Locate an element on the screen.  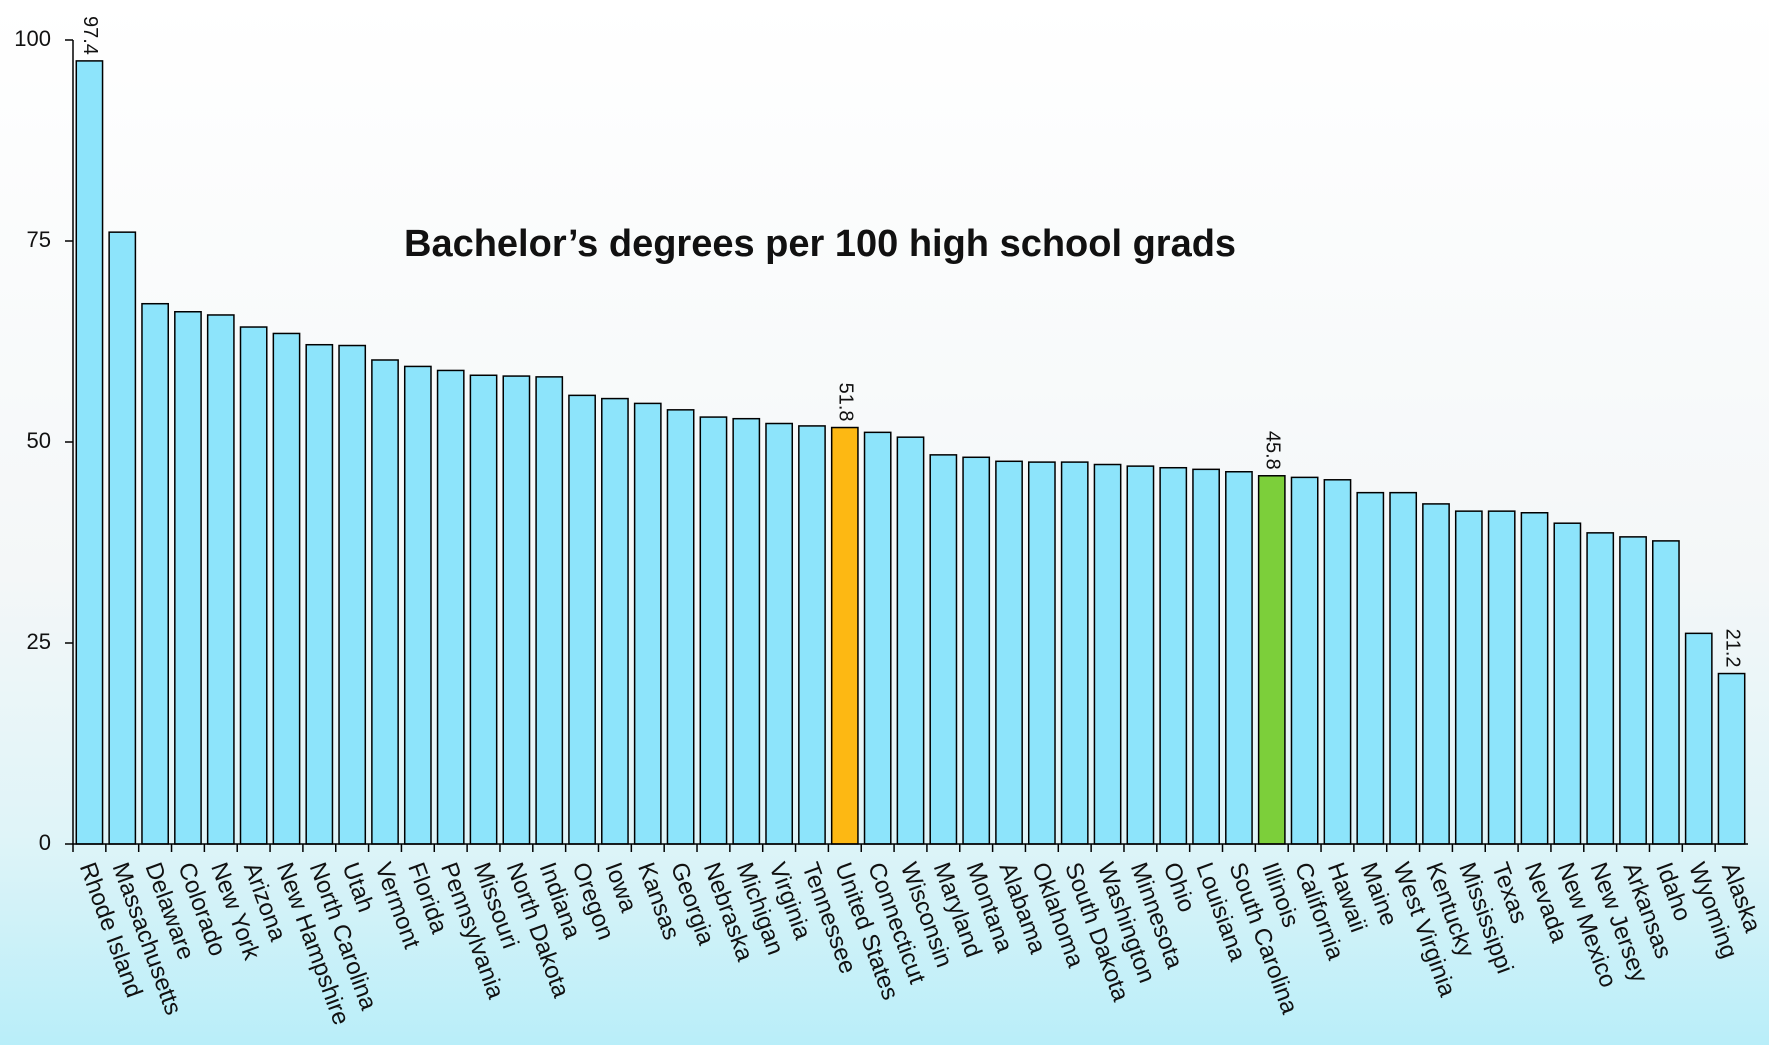
y-tick-label: 50 is located at coordinates (39, 440).